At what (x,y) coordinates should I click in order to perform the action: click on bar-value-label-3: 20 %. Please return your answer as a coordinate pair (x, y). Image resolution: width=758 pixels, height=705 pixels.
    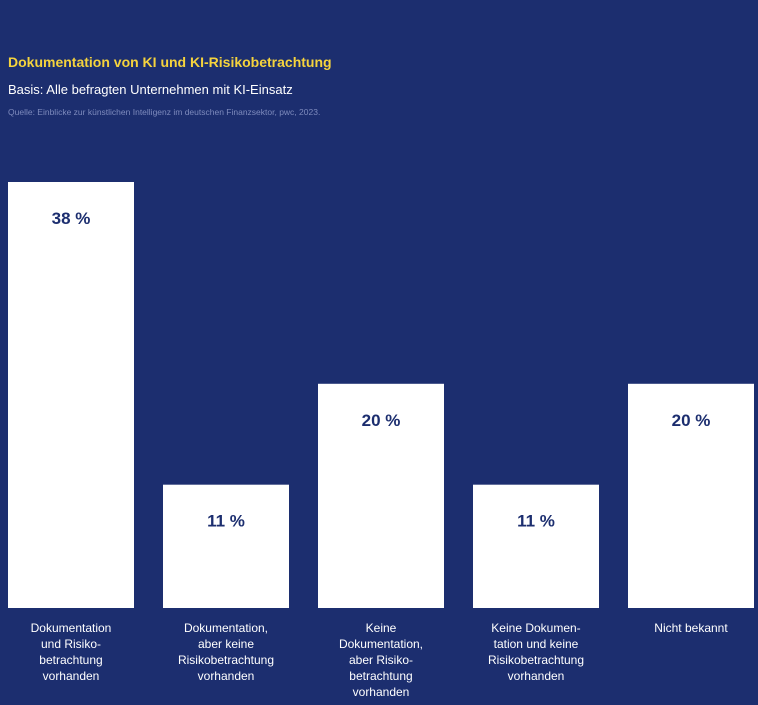
    Looking at the image, I should click on (381, 420).